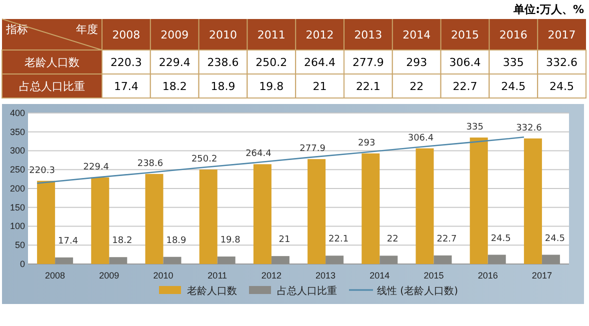  Describe the element at coordinates (368, 35) in the screenshot. I see `category-label: 2013` at that location.